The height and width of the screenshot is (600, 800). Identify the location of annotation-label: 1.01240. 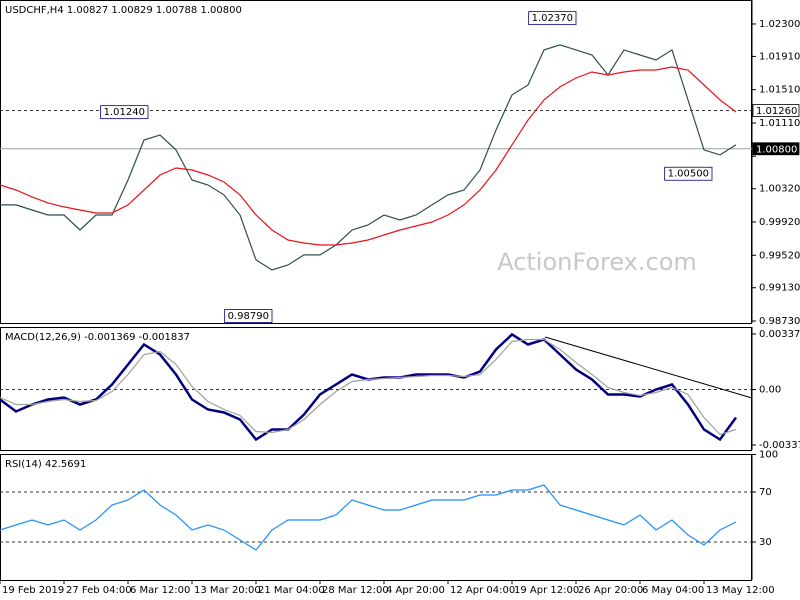
(124, 112).